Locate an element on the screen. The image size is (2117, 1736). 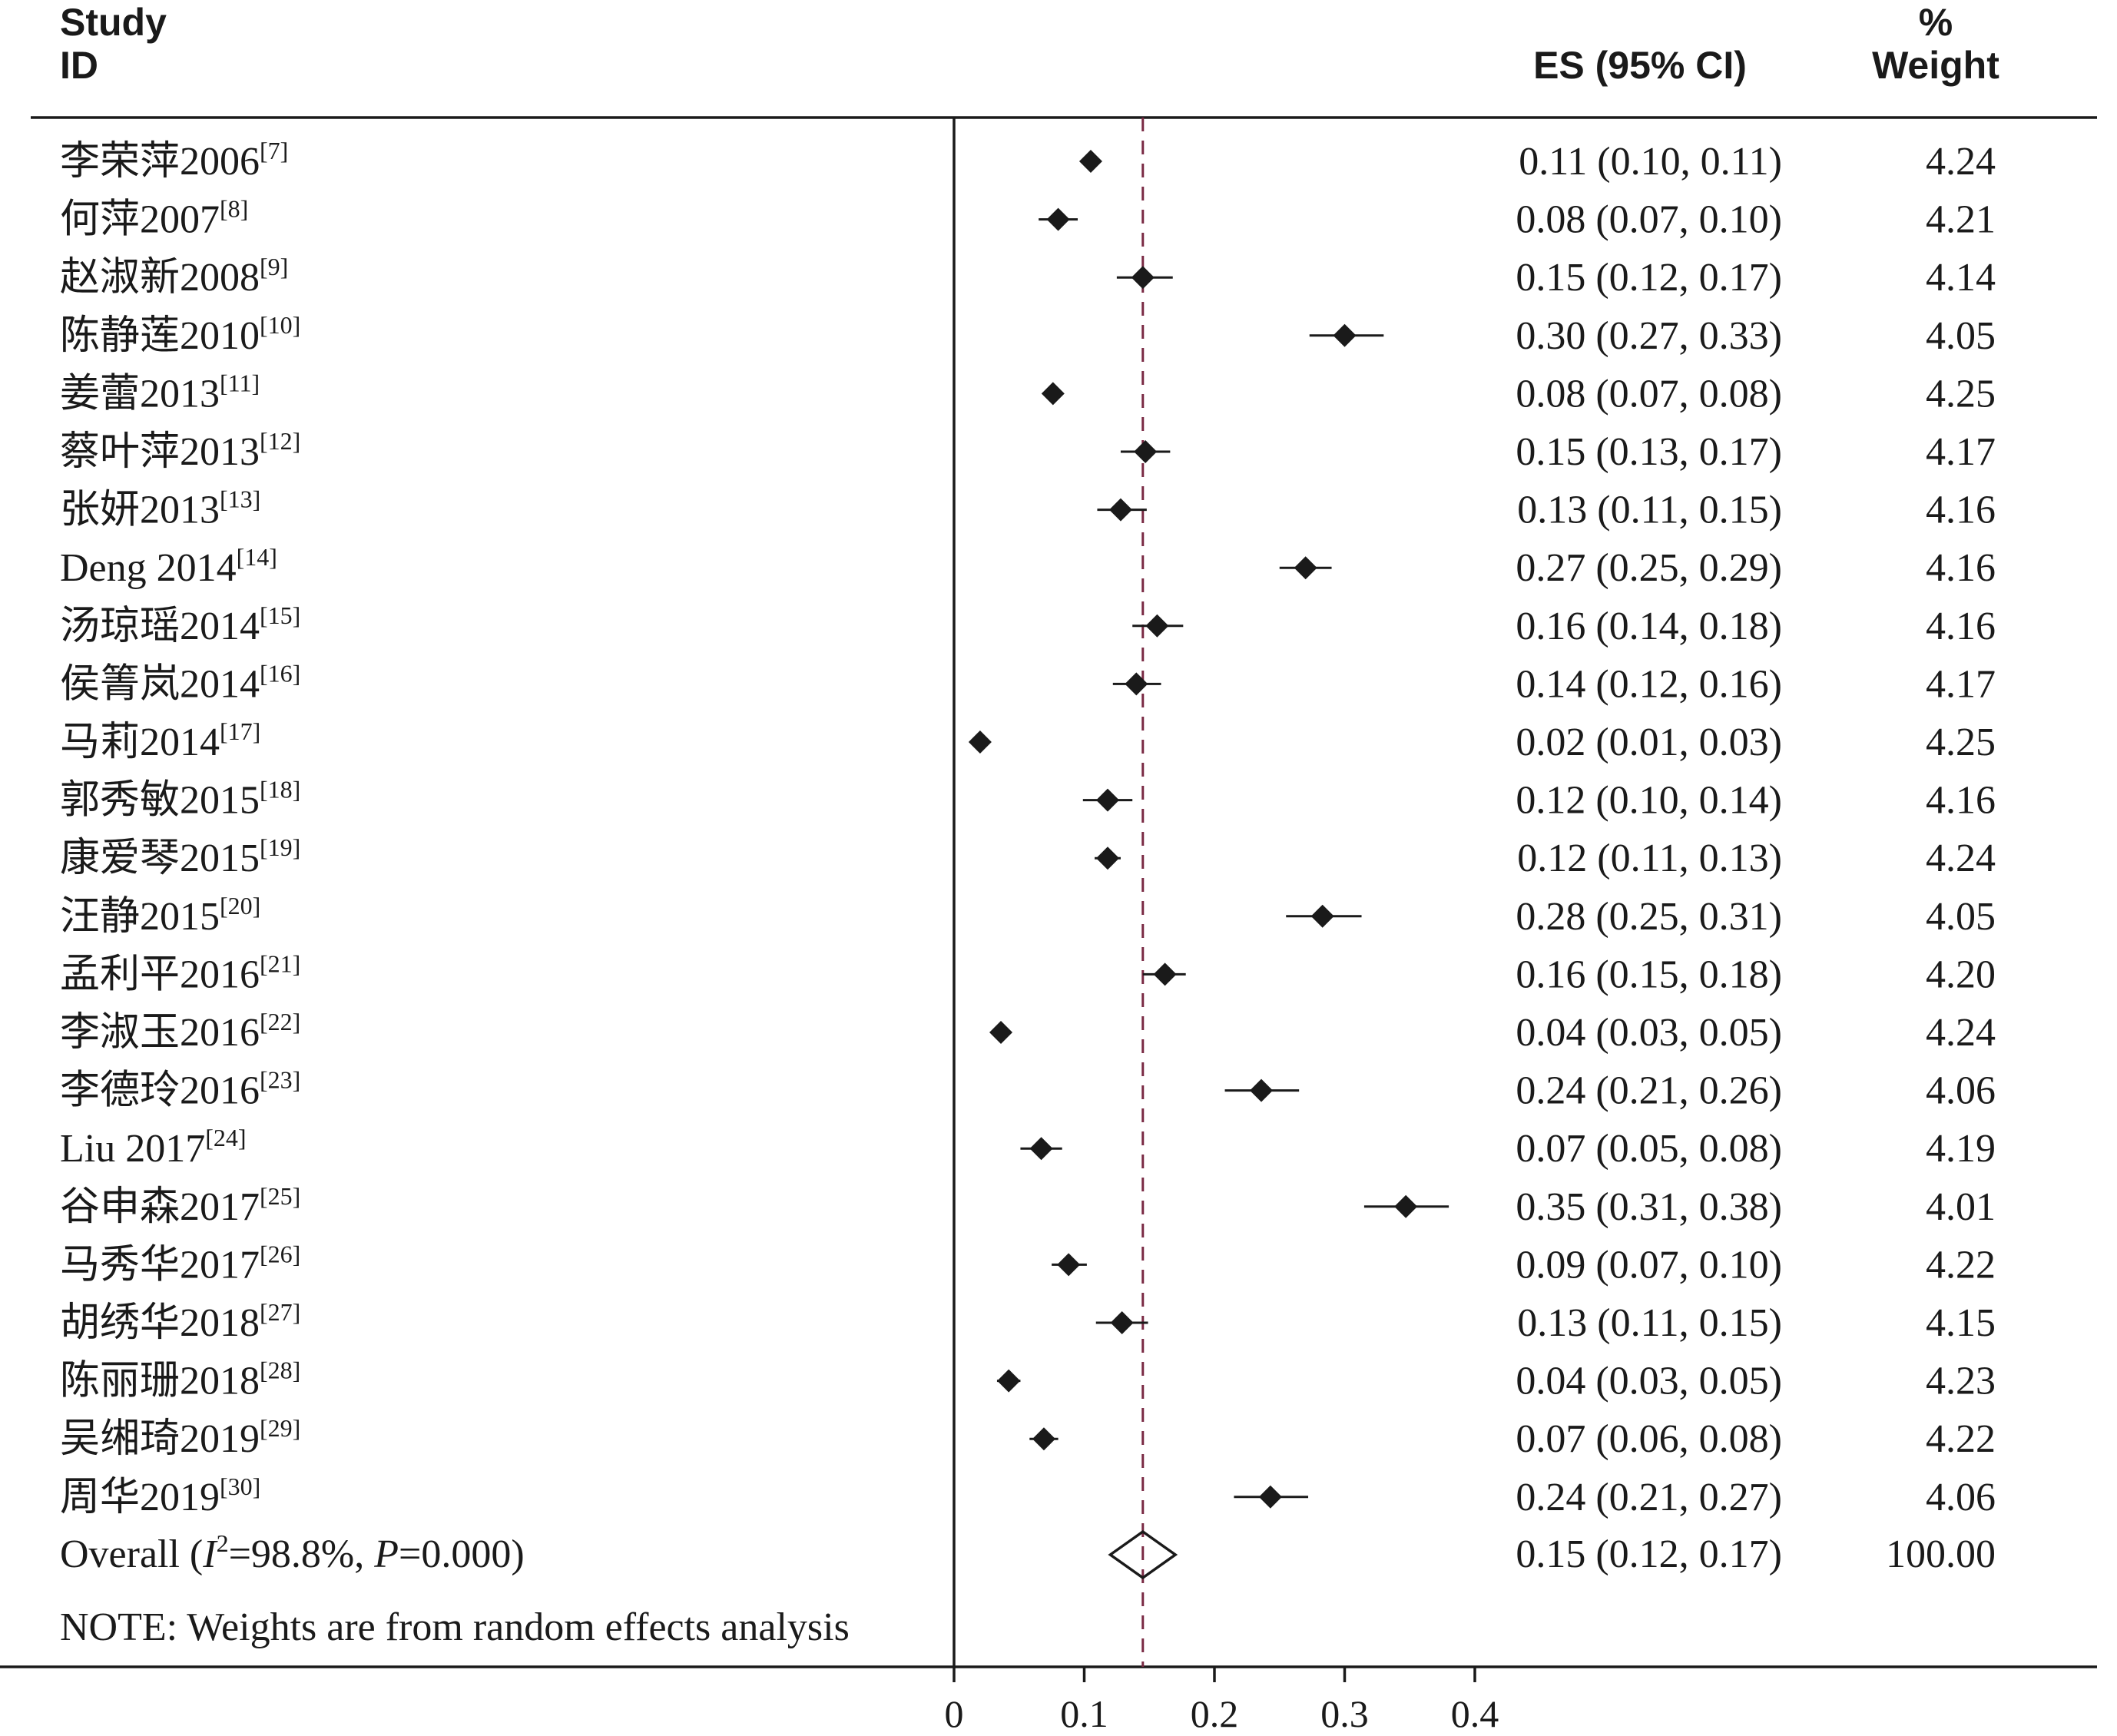
header-study: Study is located at coordinates (113, 23).